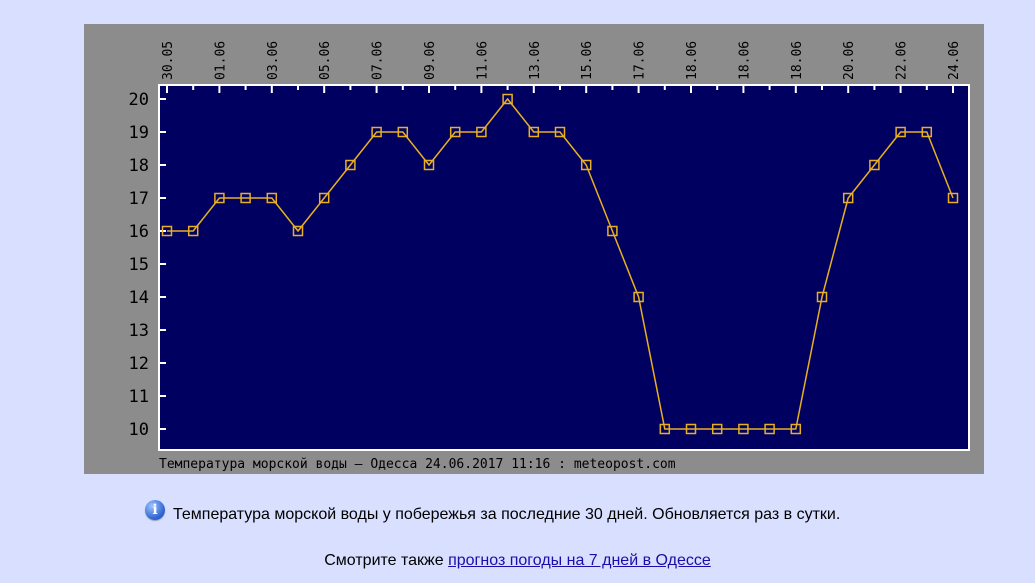 The height and width of the screenshot is (583, 1035). What do you see at coordinates (384, 560) in the screenshot?
I see `see-also-prefix: Смотрите также` at bounding box center [384, 560].